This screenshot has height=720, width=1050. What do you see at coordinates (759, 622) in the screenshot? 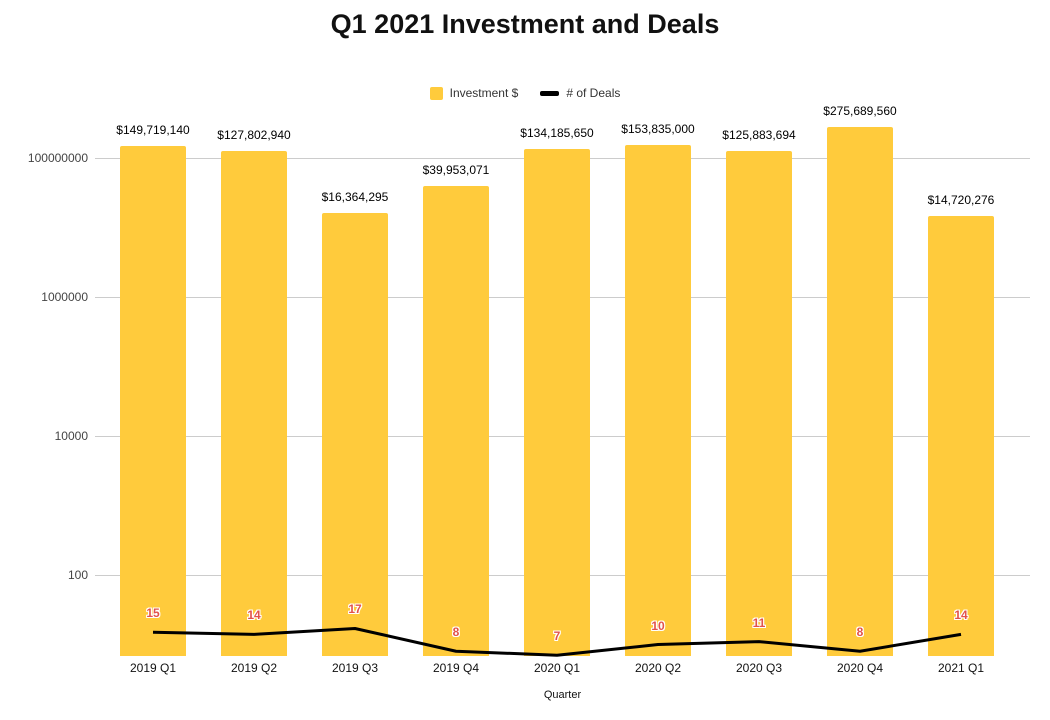
I see `deal-count-label: 11` at bounding box center [759, 622].